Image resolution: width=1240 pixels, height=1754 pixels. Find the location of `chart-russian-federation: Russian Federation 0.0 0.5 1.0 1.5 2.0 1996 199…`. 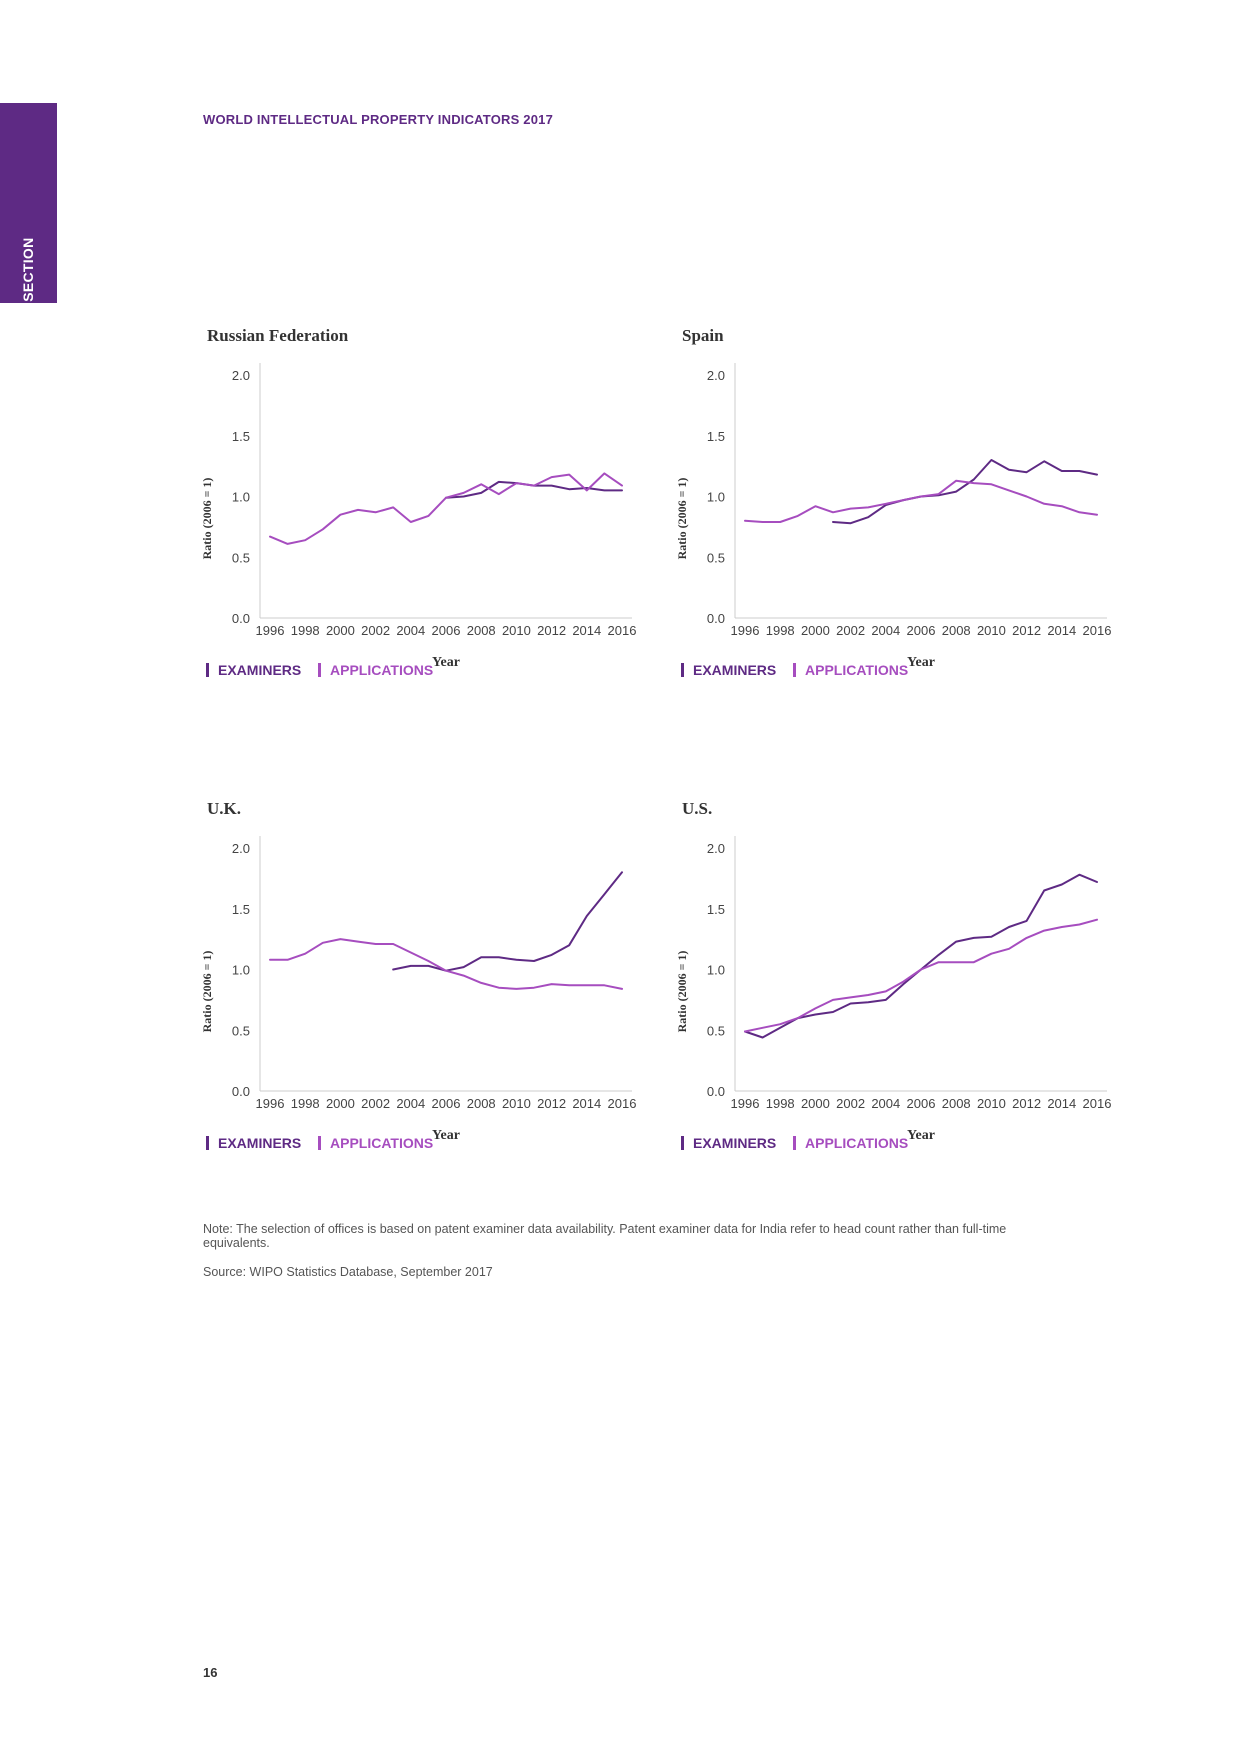

chart-russian-federation: Russian Federation 0.0 0.5 1.0 1.5 2.0 1996 199… is located at coordinates (418, 502).